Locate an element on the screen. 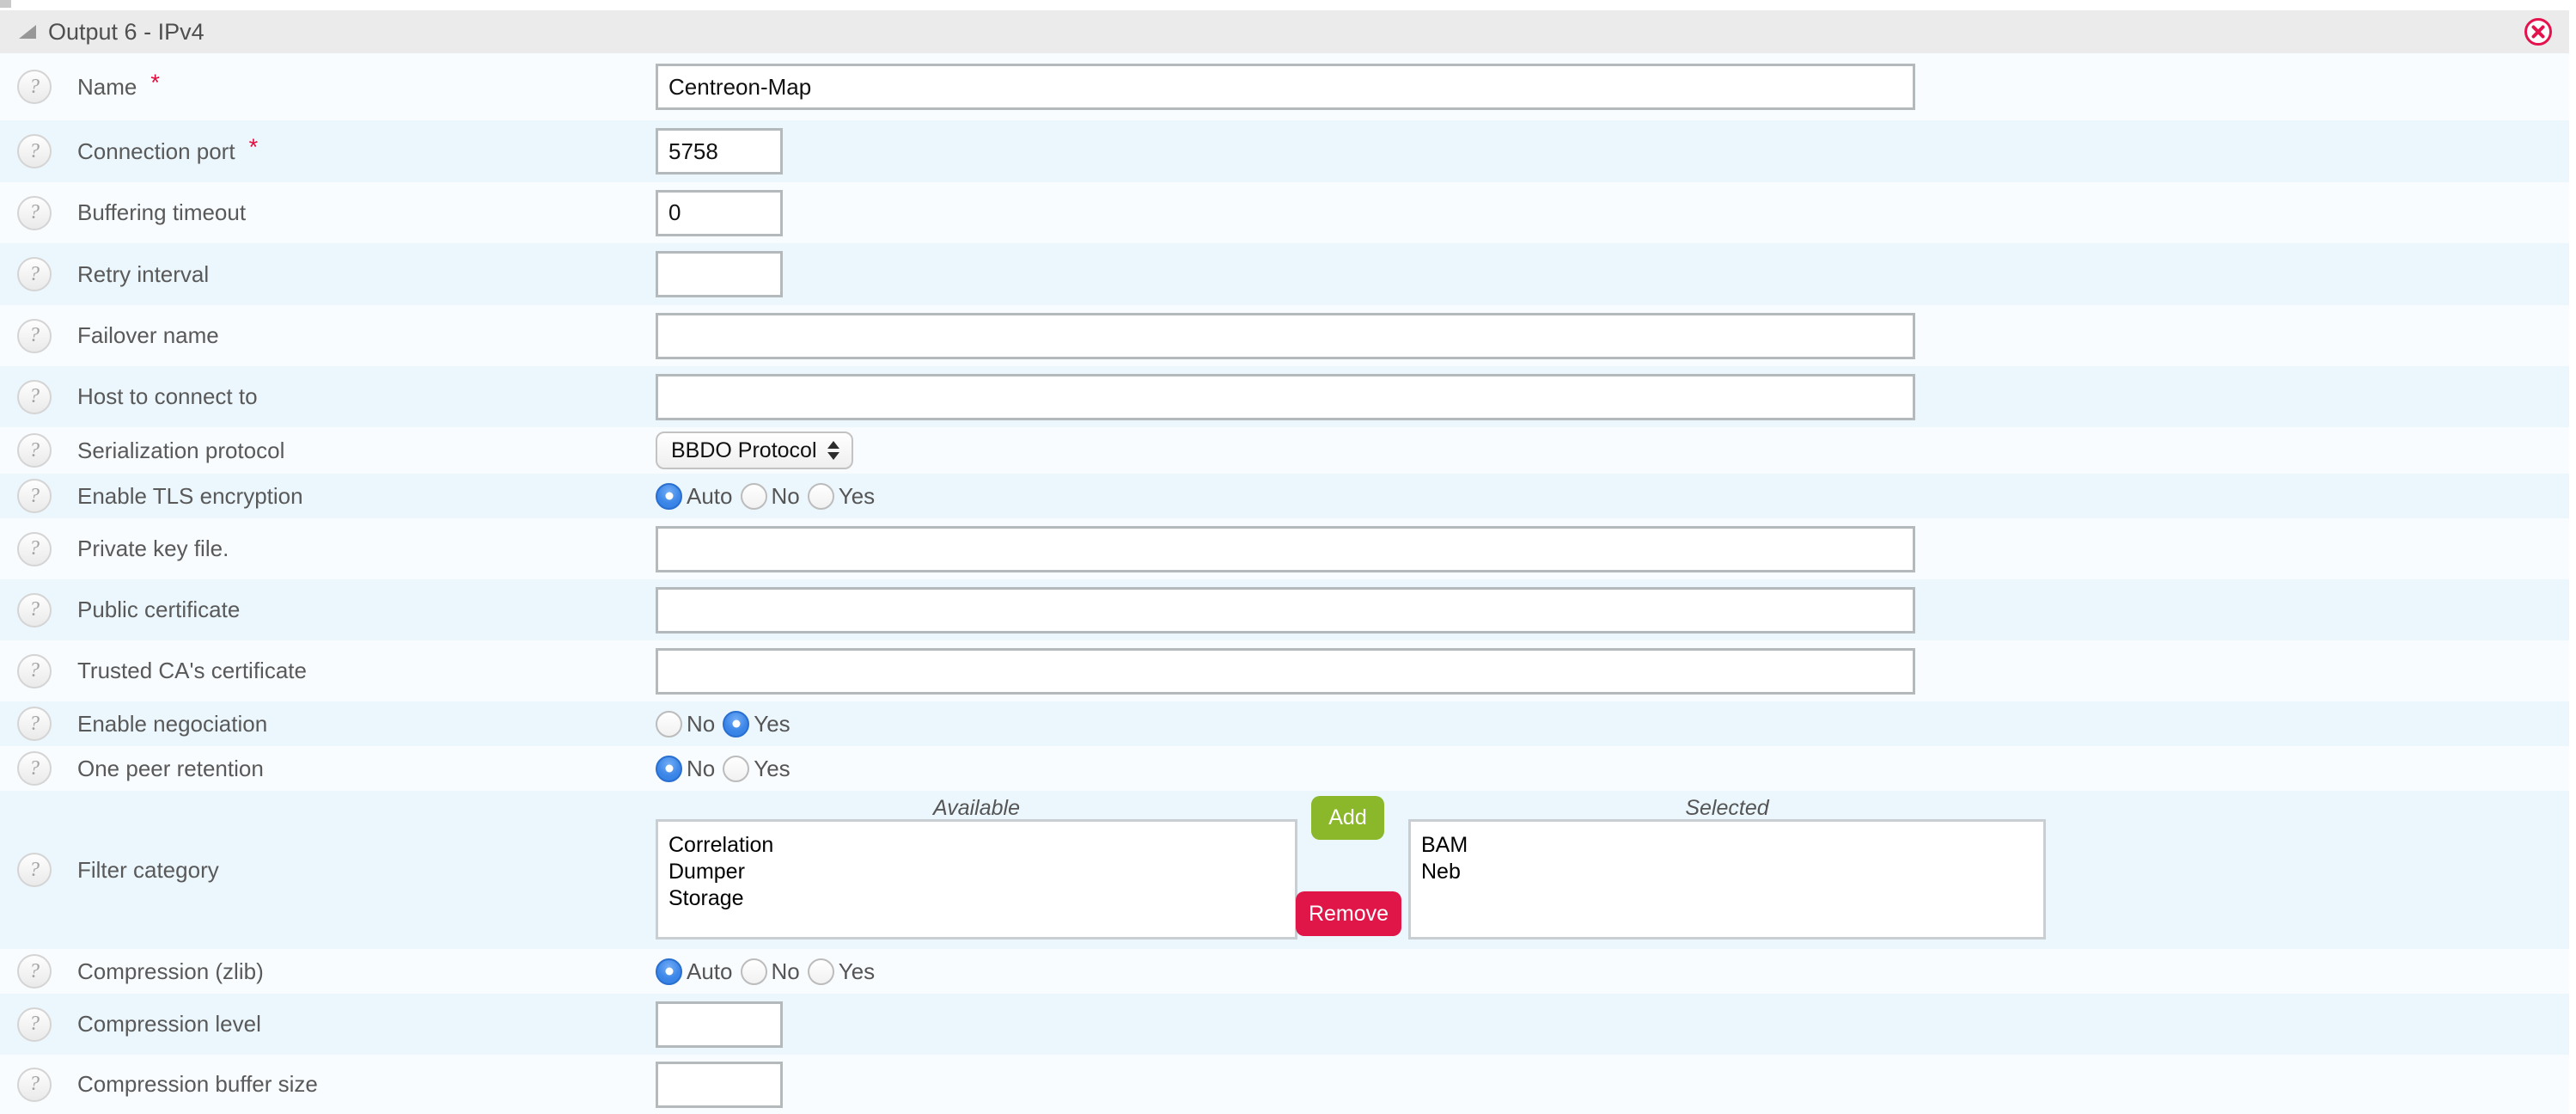 The image size is (2576, 1114). list-option: BAM is located at coordinates (1444, 845).